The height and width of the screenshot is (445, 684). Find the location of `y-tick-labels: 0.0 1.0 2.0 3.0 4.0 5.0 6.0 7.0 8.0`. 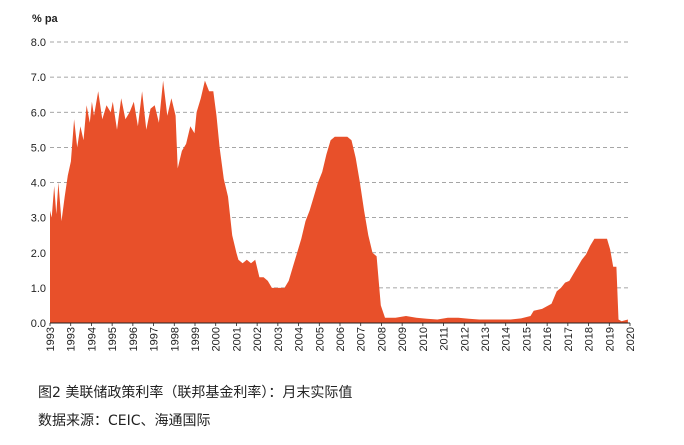

y-tick-labels: 0.0 1.0 2.0 3.0 4.0 5.0 6.0 7.0 8.0 is located at coordinates (38, 183).